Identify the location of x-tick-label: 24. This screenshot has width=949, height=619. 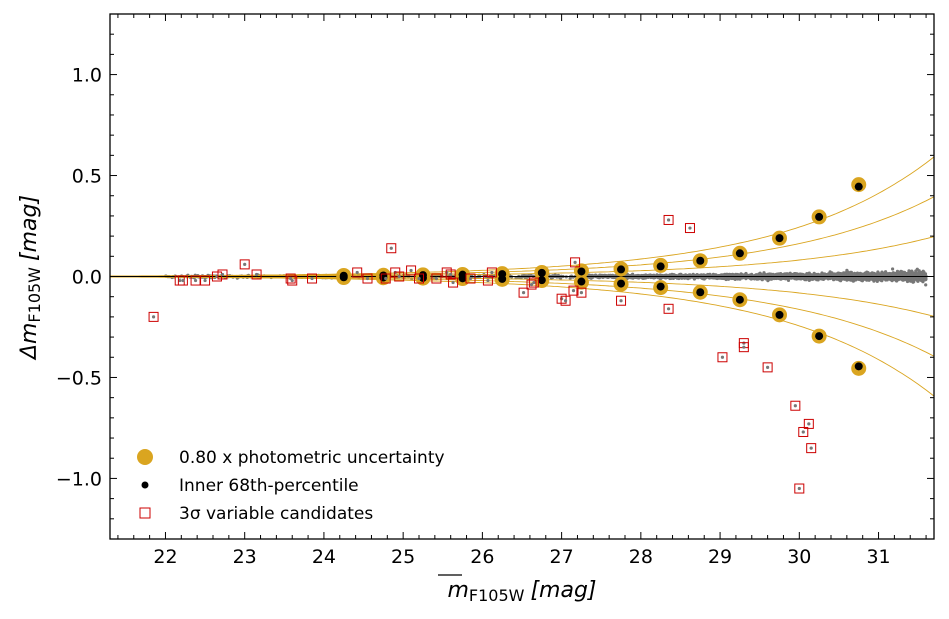
(324, 557).